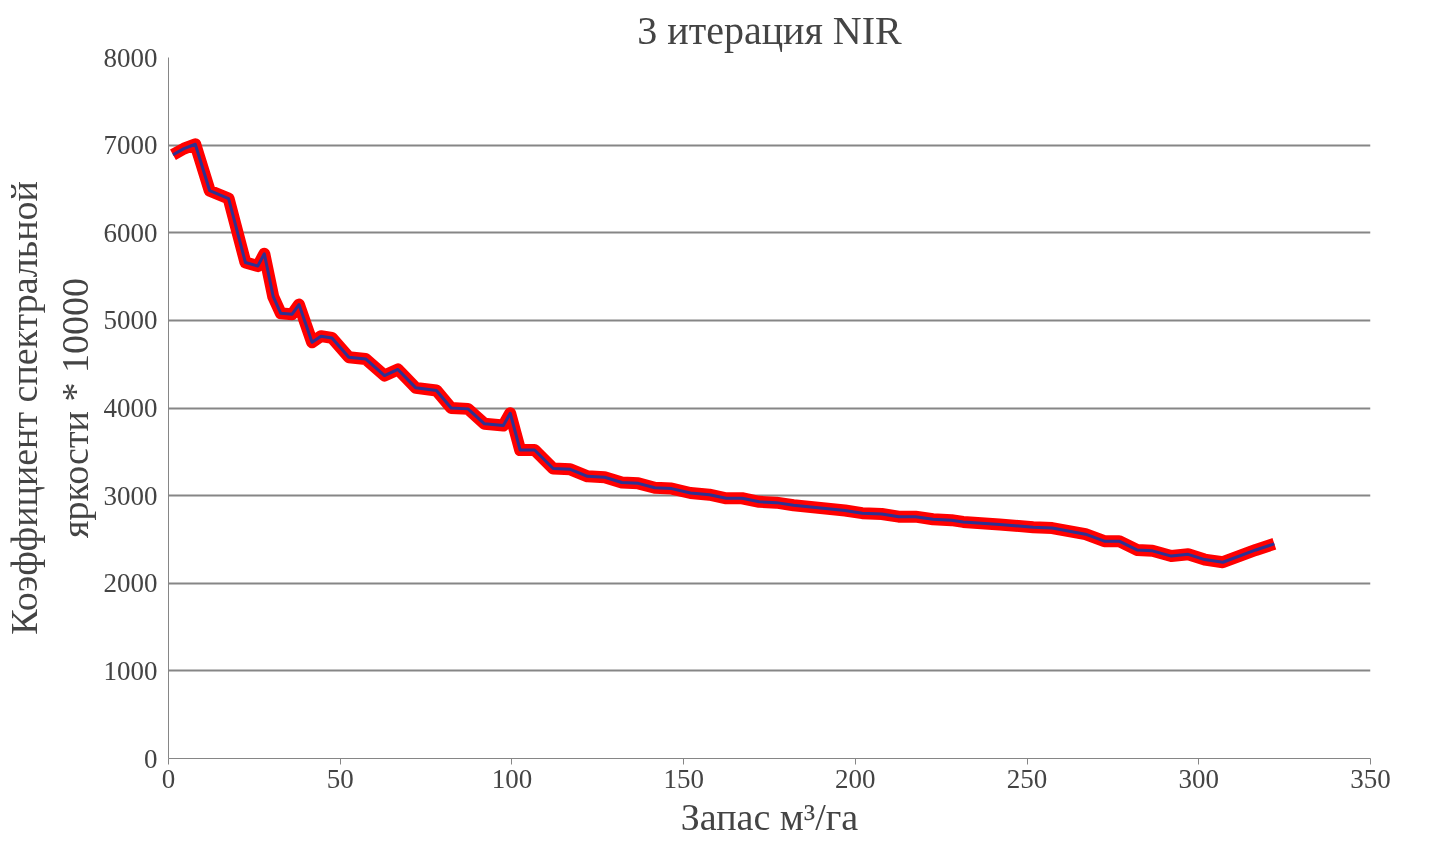 Image resolution: width=1451 pixels, height=846 pixels. I want to click on x-tick-label: 100, so click(512, 778).